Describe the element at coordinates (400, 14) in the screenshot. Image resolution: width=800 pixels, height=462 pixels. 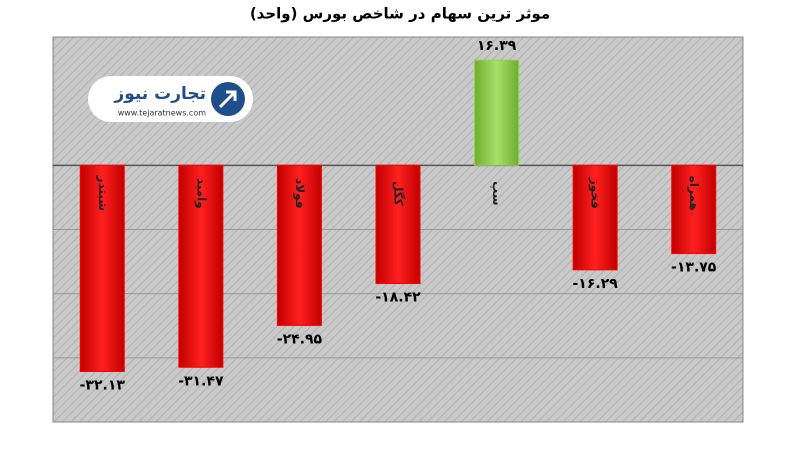
I see `chart-title: موثر ترین سهام در شاخص بورس (واحد)` at that location.